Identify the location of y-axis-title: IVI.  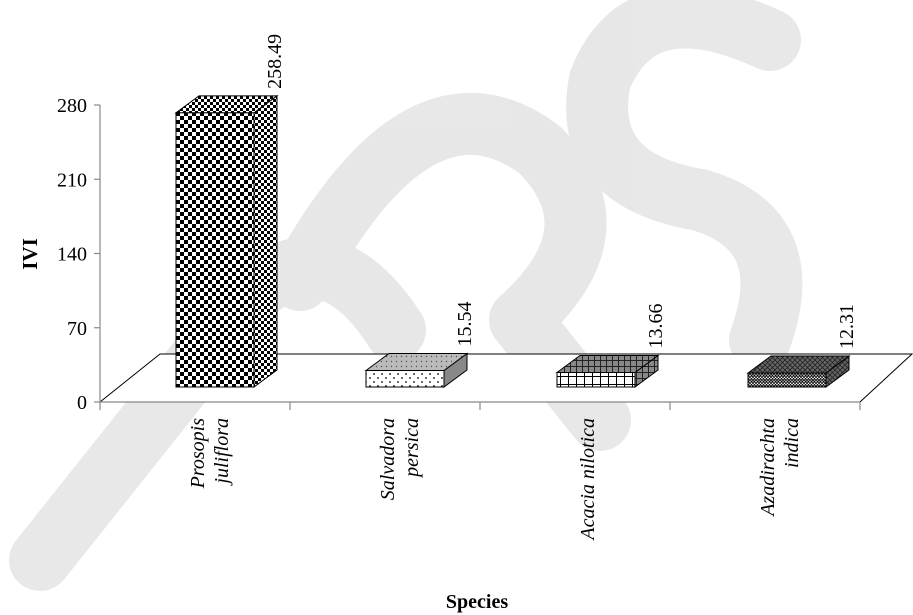
(30, 254).